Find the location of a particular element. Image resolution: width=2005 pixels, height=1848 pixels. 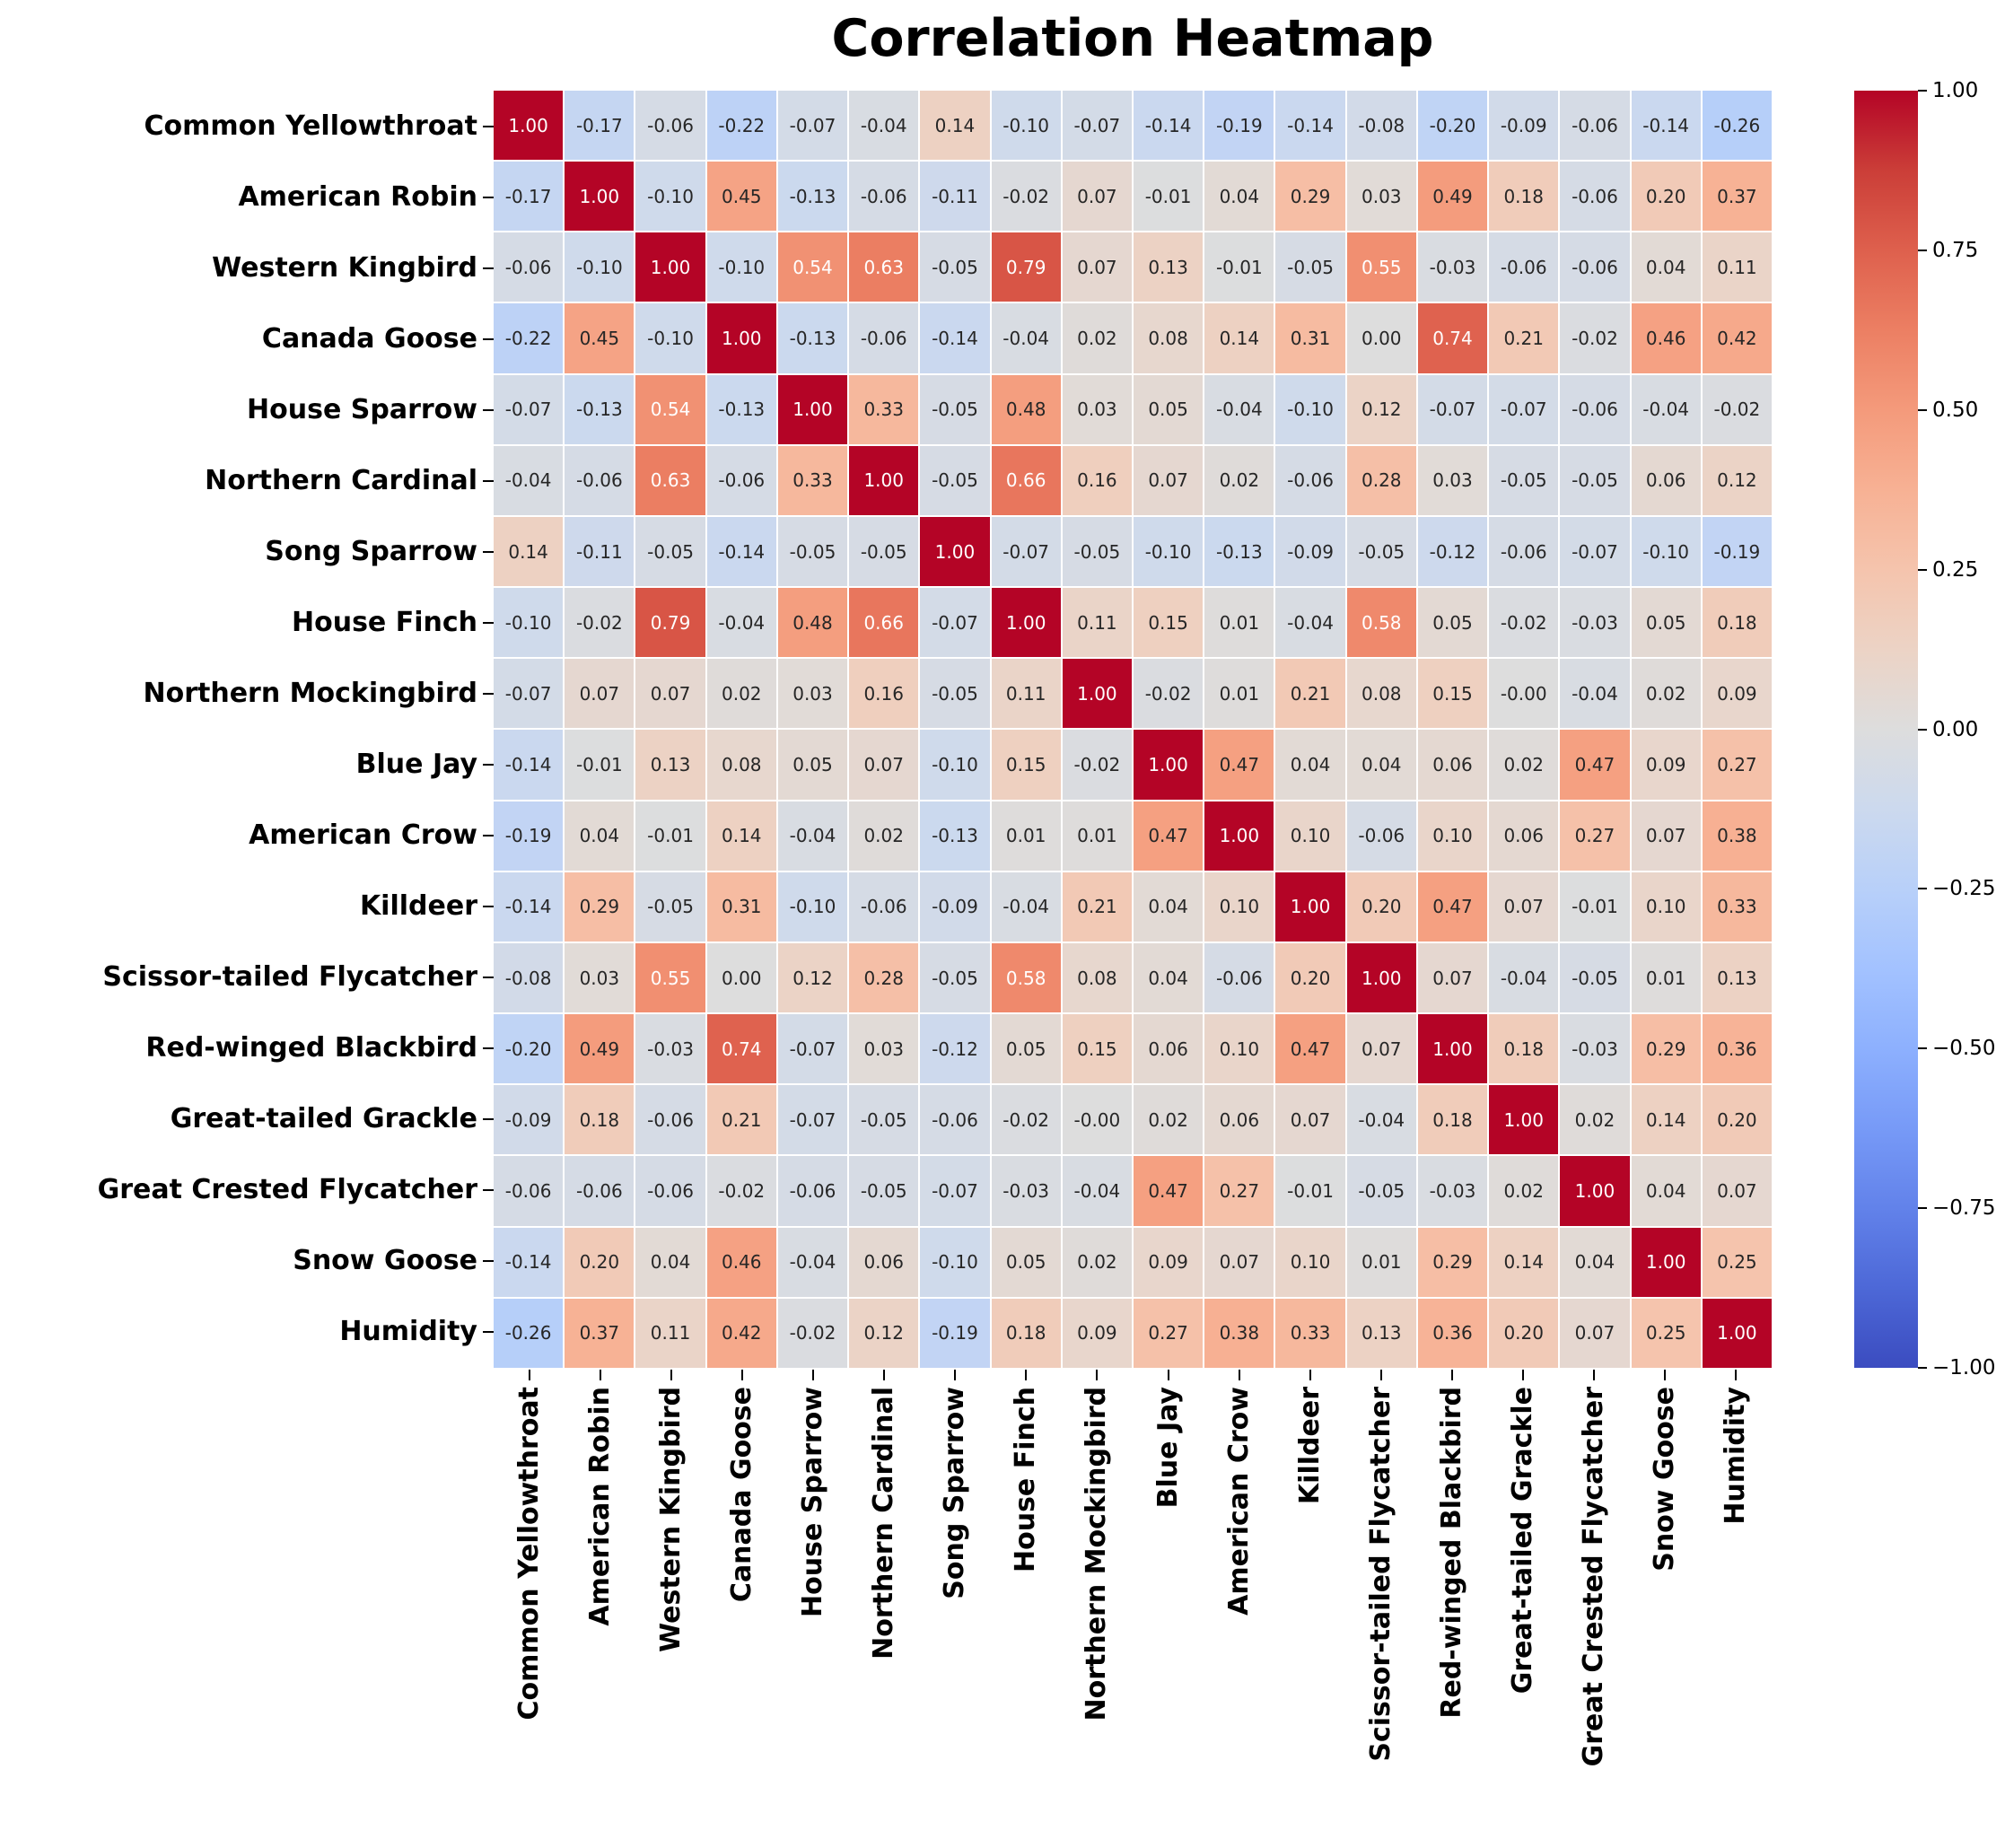

heatmap-cell: 0.33 is located at coordinates (884, 409).